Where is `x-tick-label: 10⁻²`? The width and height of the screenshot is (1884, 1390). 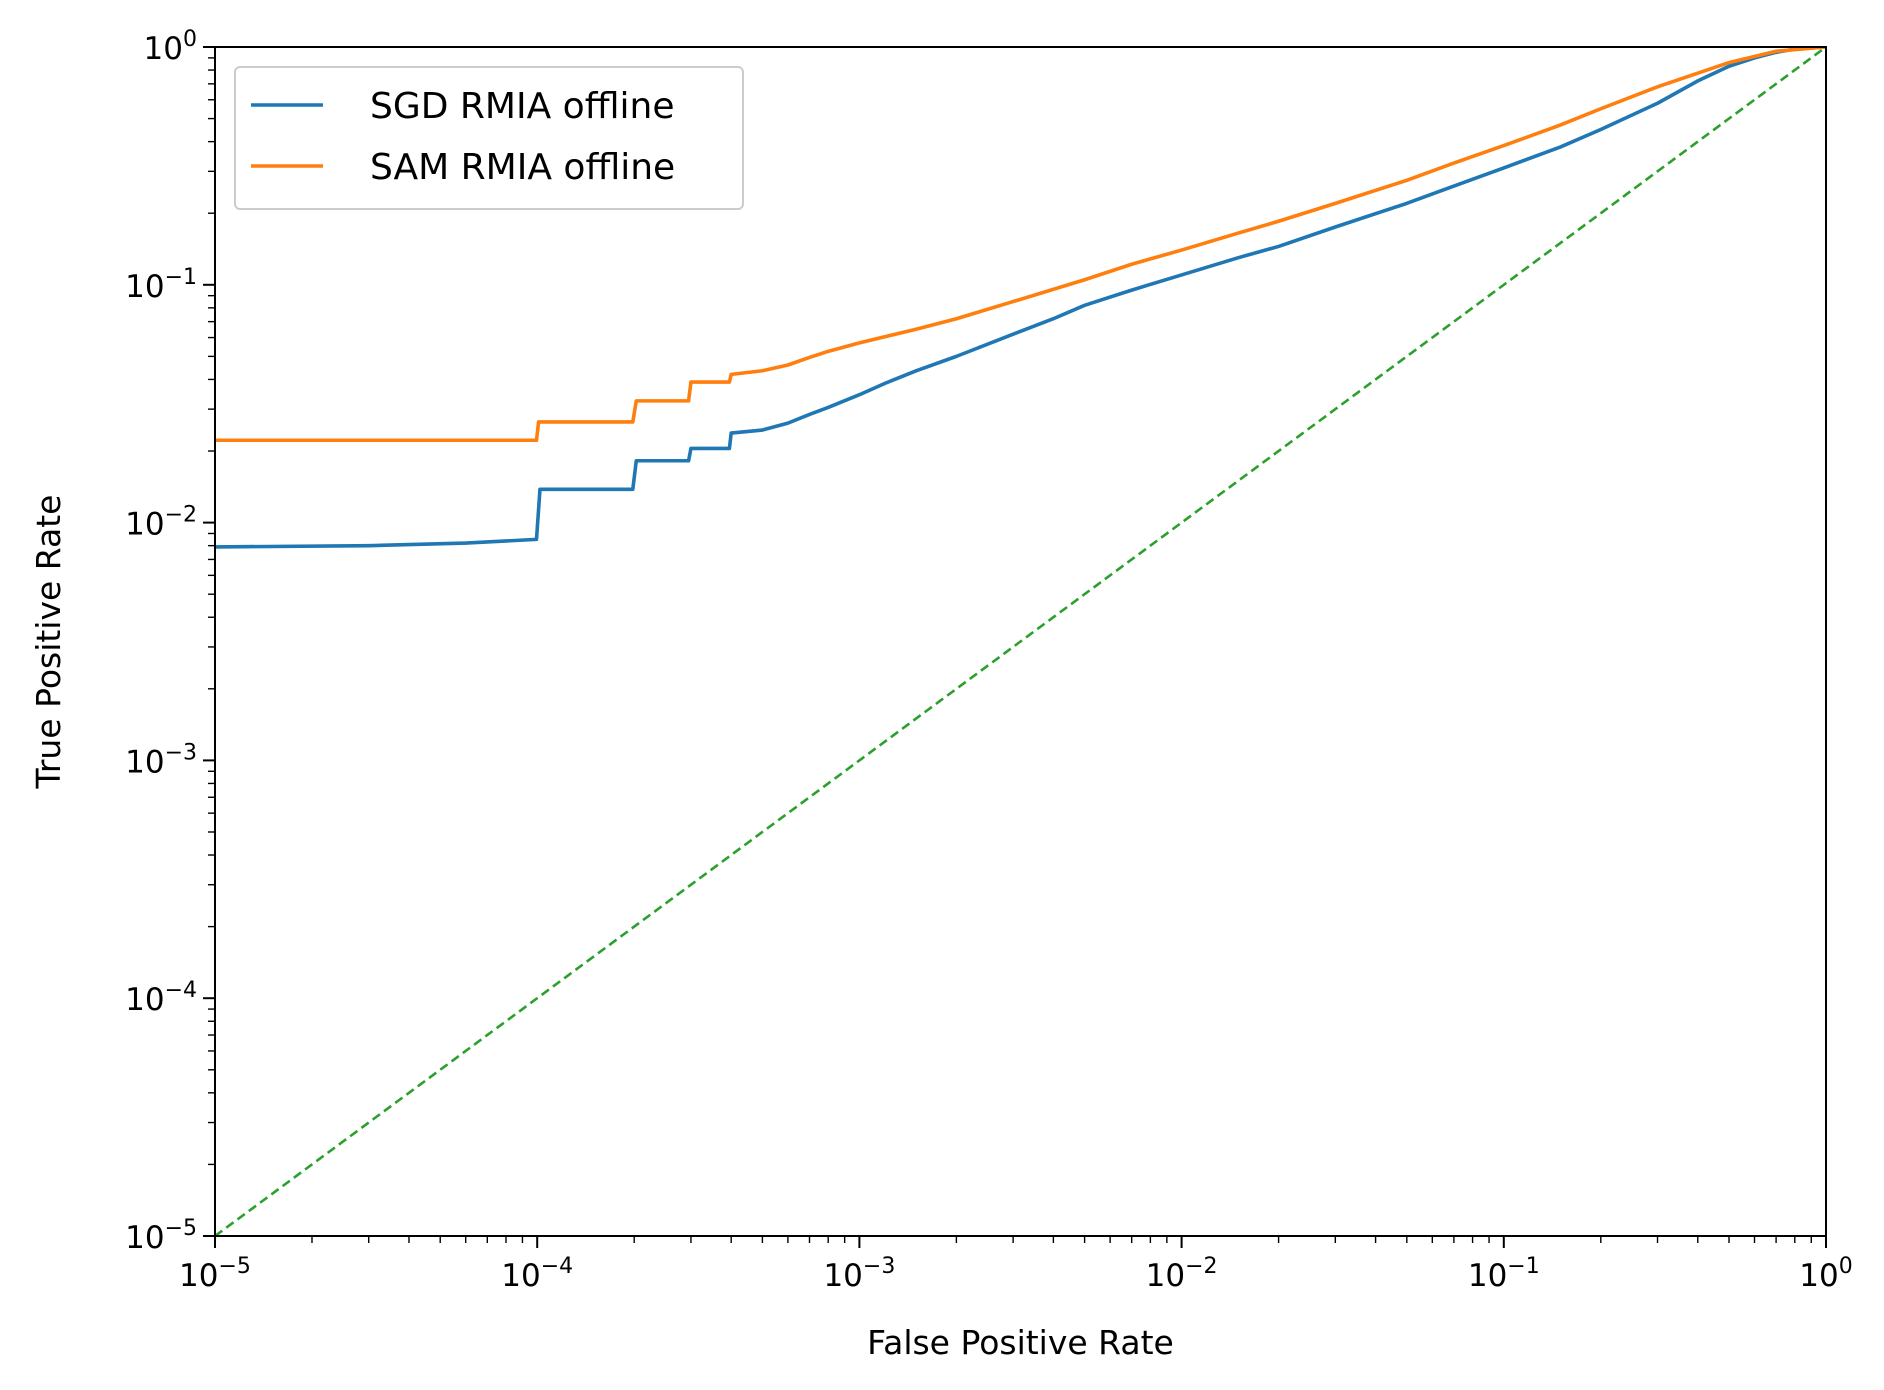 x-tick-label: 10⁻² is located at coordinates (1182, 1274).